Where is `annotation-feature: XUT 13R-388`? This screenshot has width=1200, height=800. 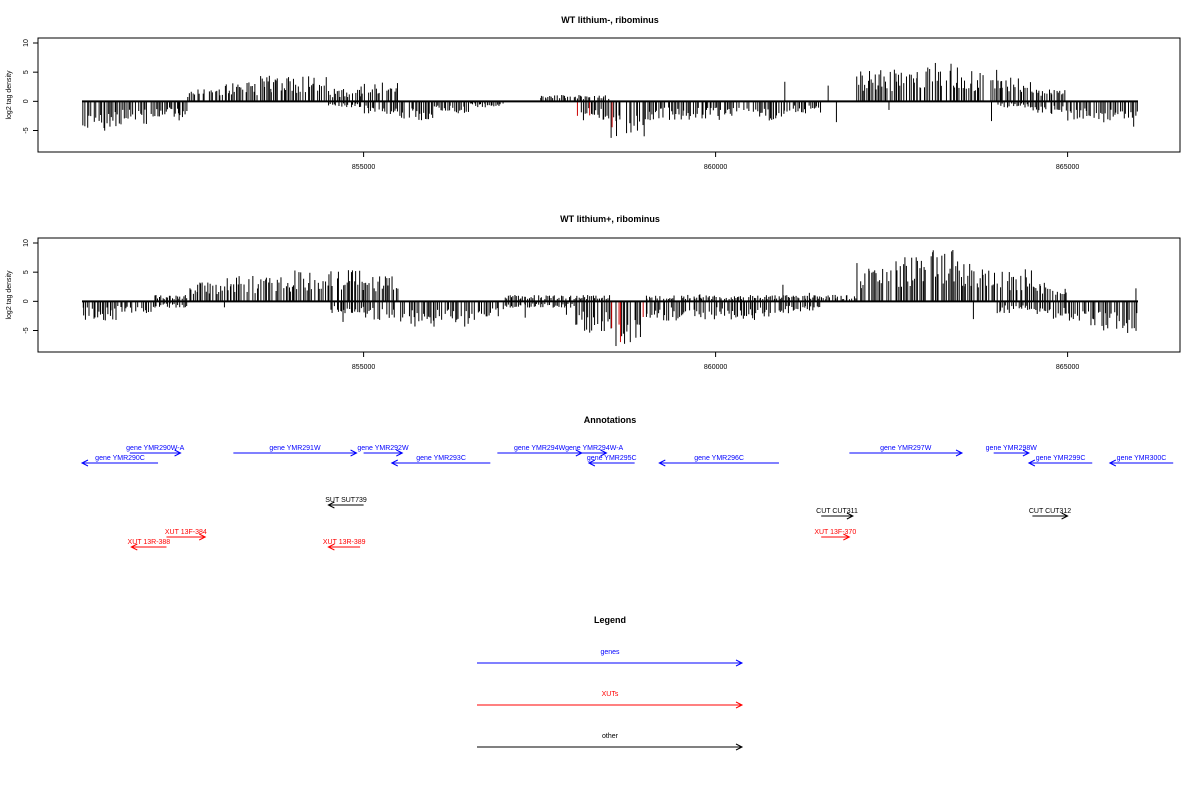 annotation-feature: XUT 13R-388 is located at coordinates (149, 545).